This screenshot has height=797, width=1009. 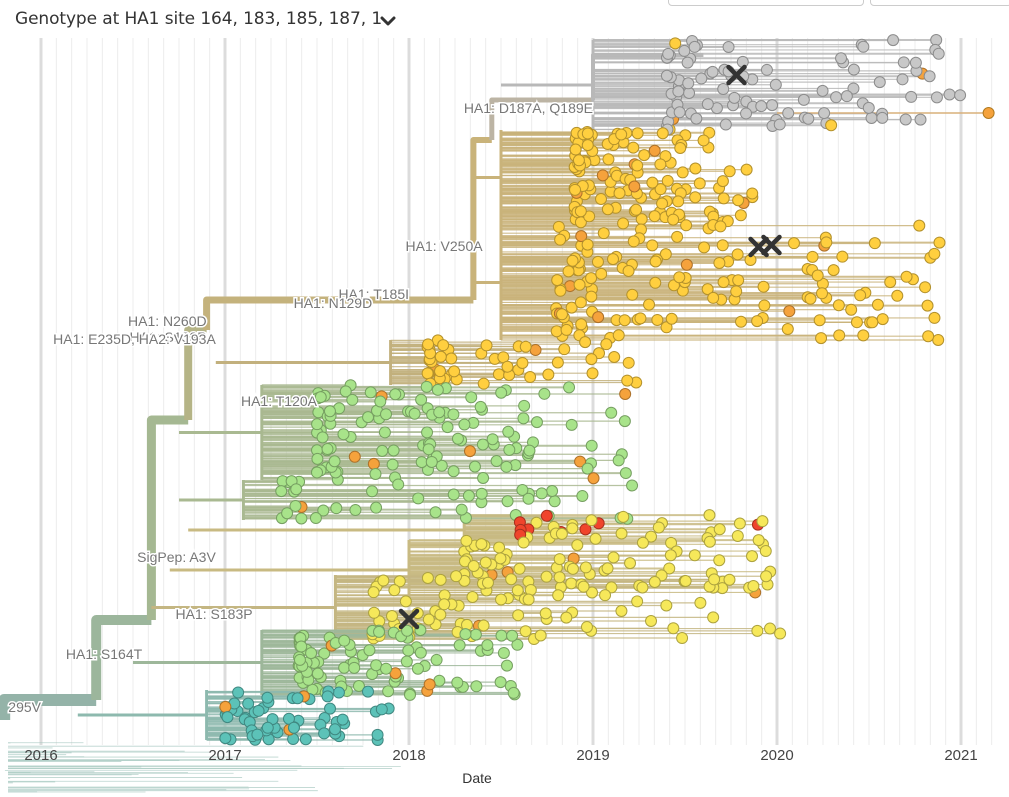 What do you see at coordinates (771, 245) in the screenshot?
I see `cross-marker` at bounding box center [771, 245].